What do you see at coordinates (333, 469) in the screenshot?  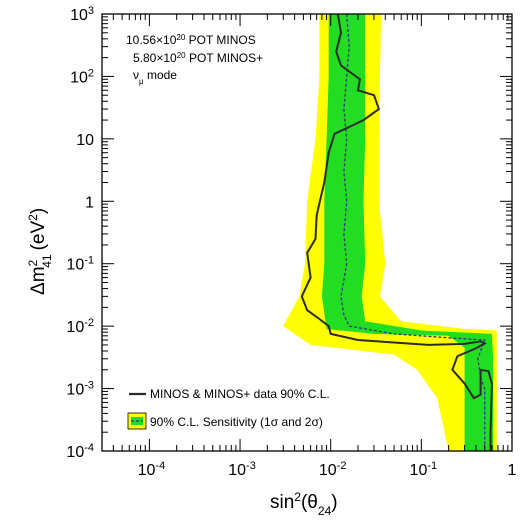 I see `x-tick-label: 10⁻²` at bounding box center [333, 469].